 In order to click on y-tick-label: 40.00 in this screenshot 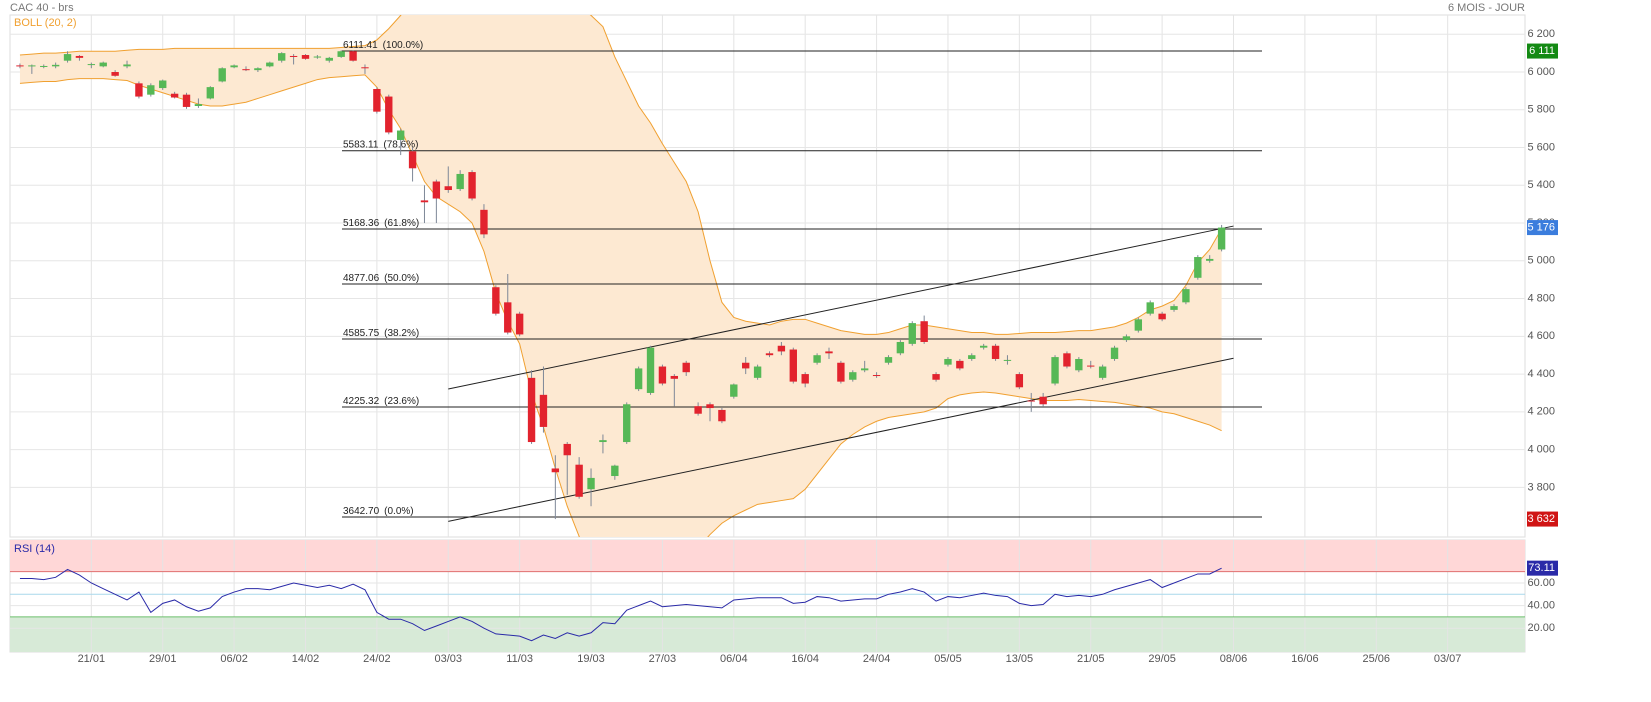, I will do `click(1541, 606)`.